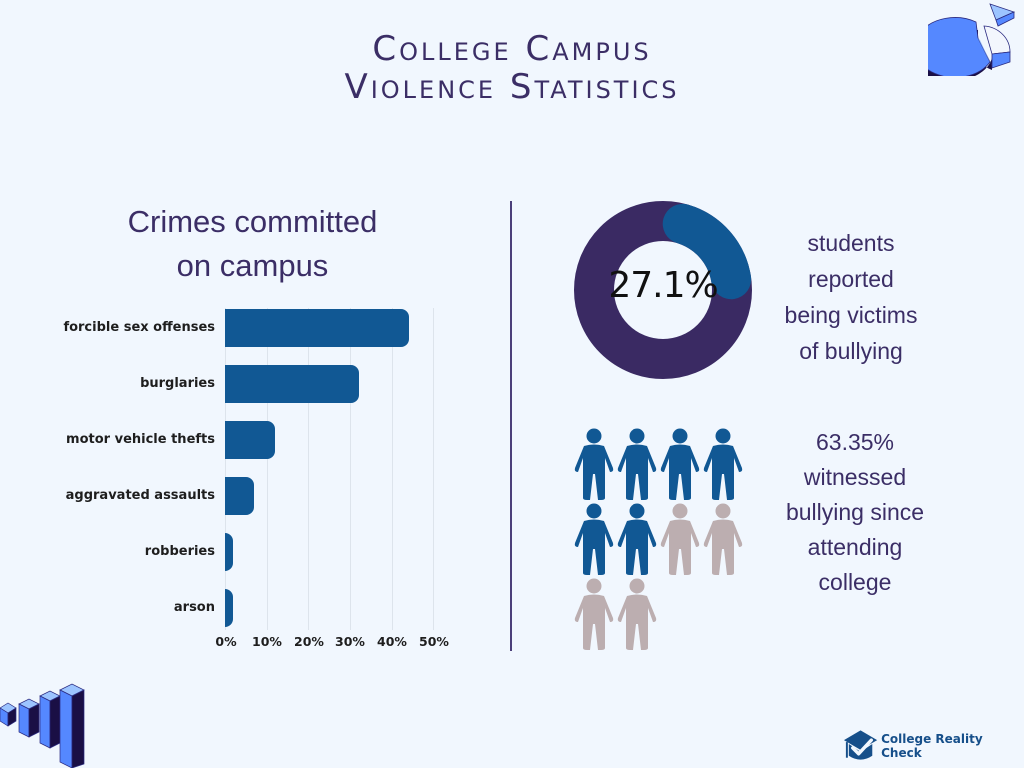 This screenshot has width=1024, height=768. What do you see at coordinates (42, 725) in the screenshot?
I see `3d-bar-chart-icon` at bounding box center [42, 725].